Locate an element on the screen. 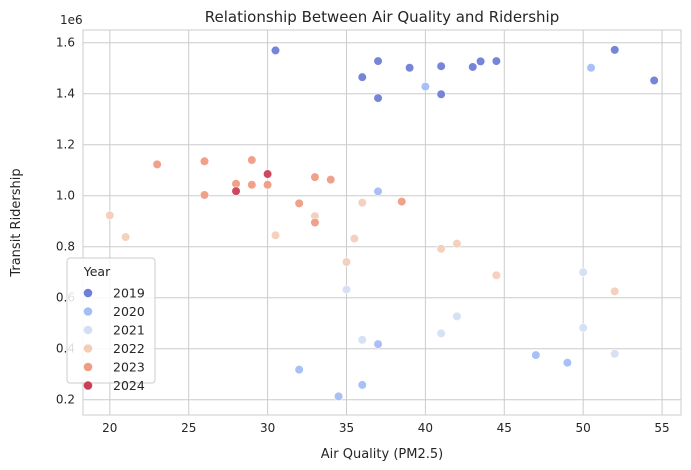 The width and height of the screenshot is (691, 470). legend-label: 2021 is located at coordinates (129, 330).